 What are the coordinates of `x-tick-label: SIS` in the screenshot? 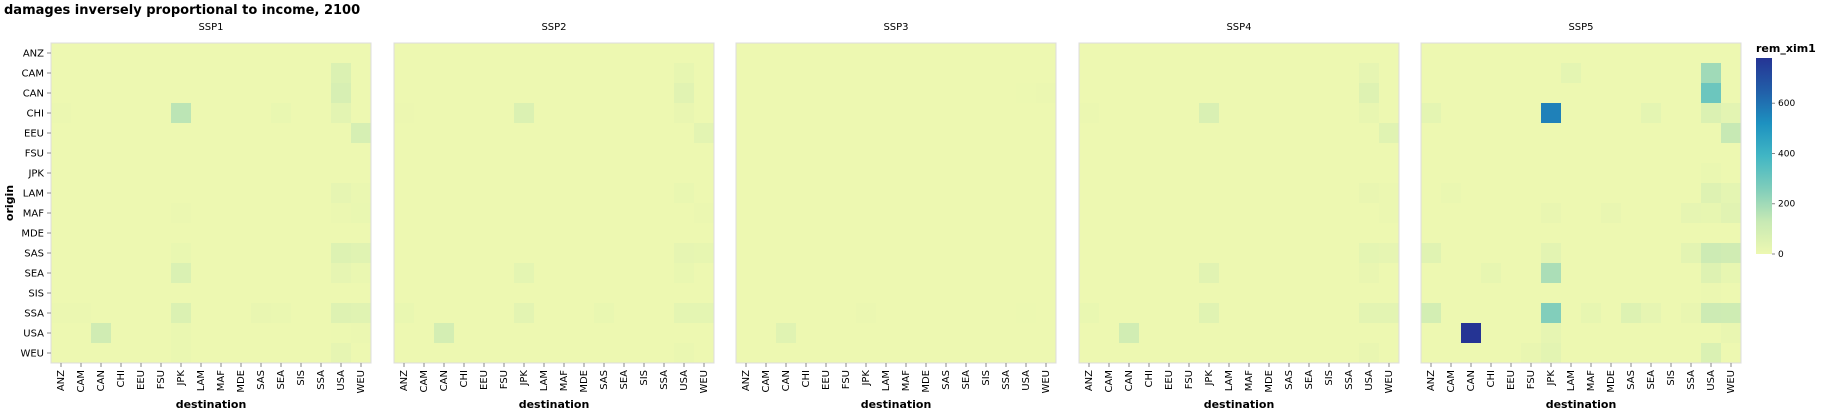 It's located at (986, 378).